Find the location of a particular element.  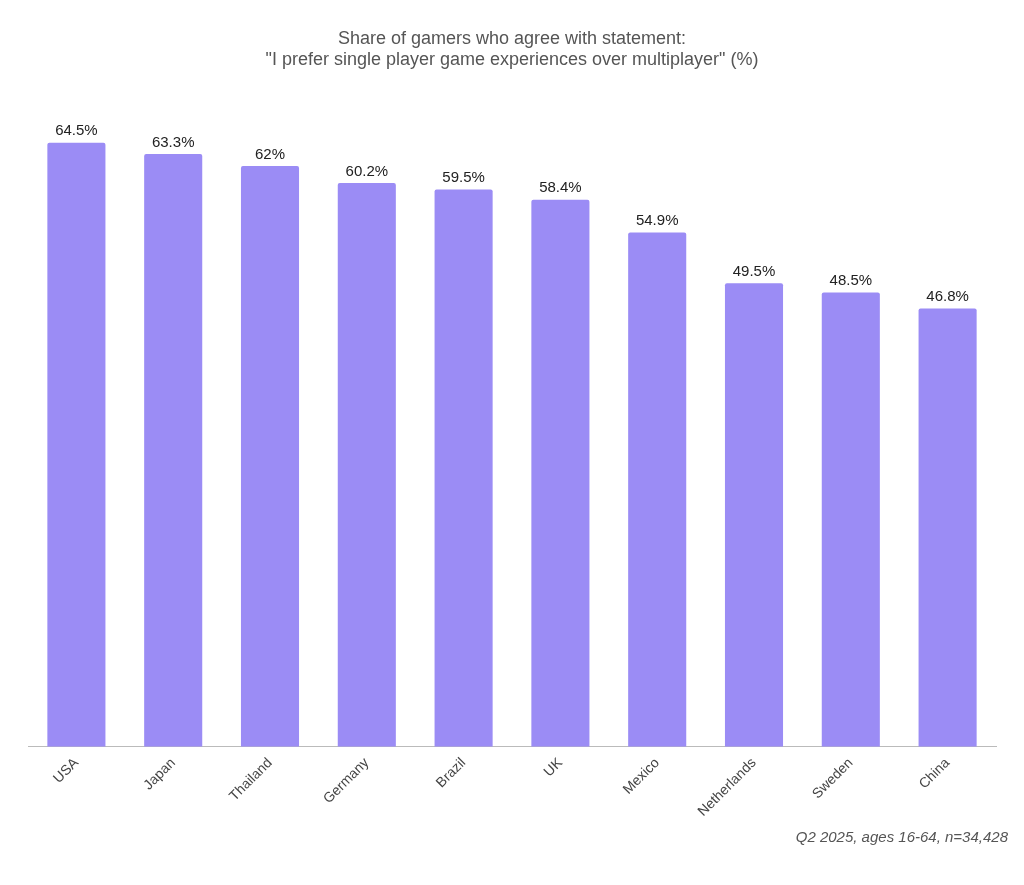

data-label: 49.5% is located at coordinates (754, 270).